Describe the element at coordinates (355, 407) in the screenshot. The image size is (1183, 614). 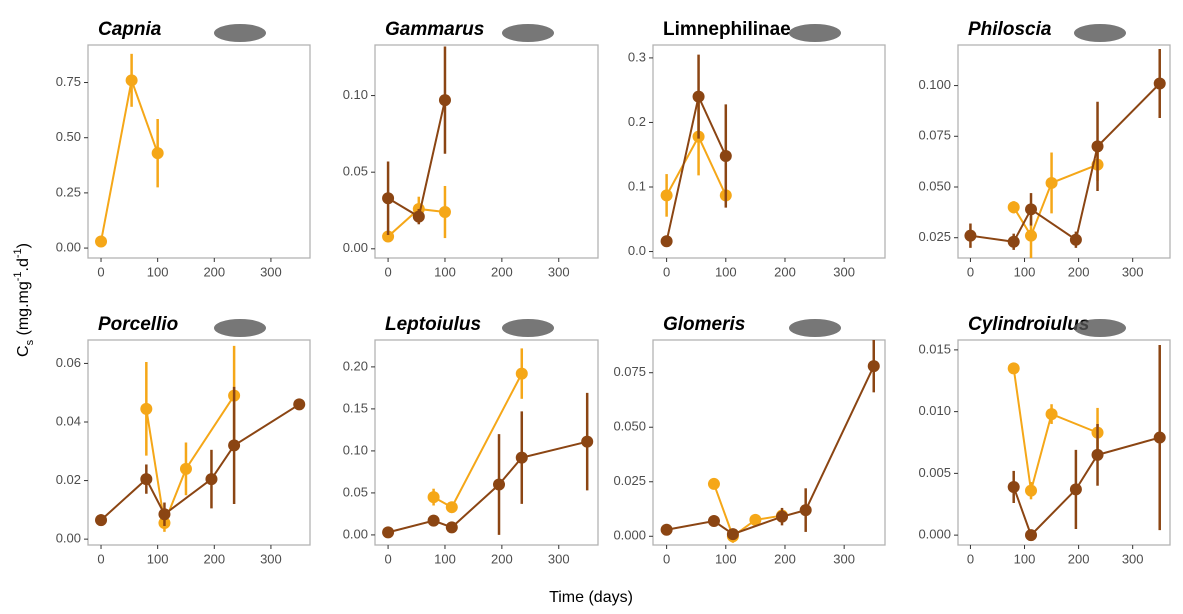
I see `y-tick-label: 0.15` at that location.